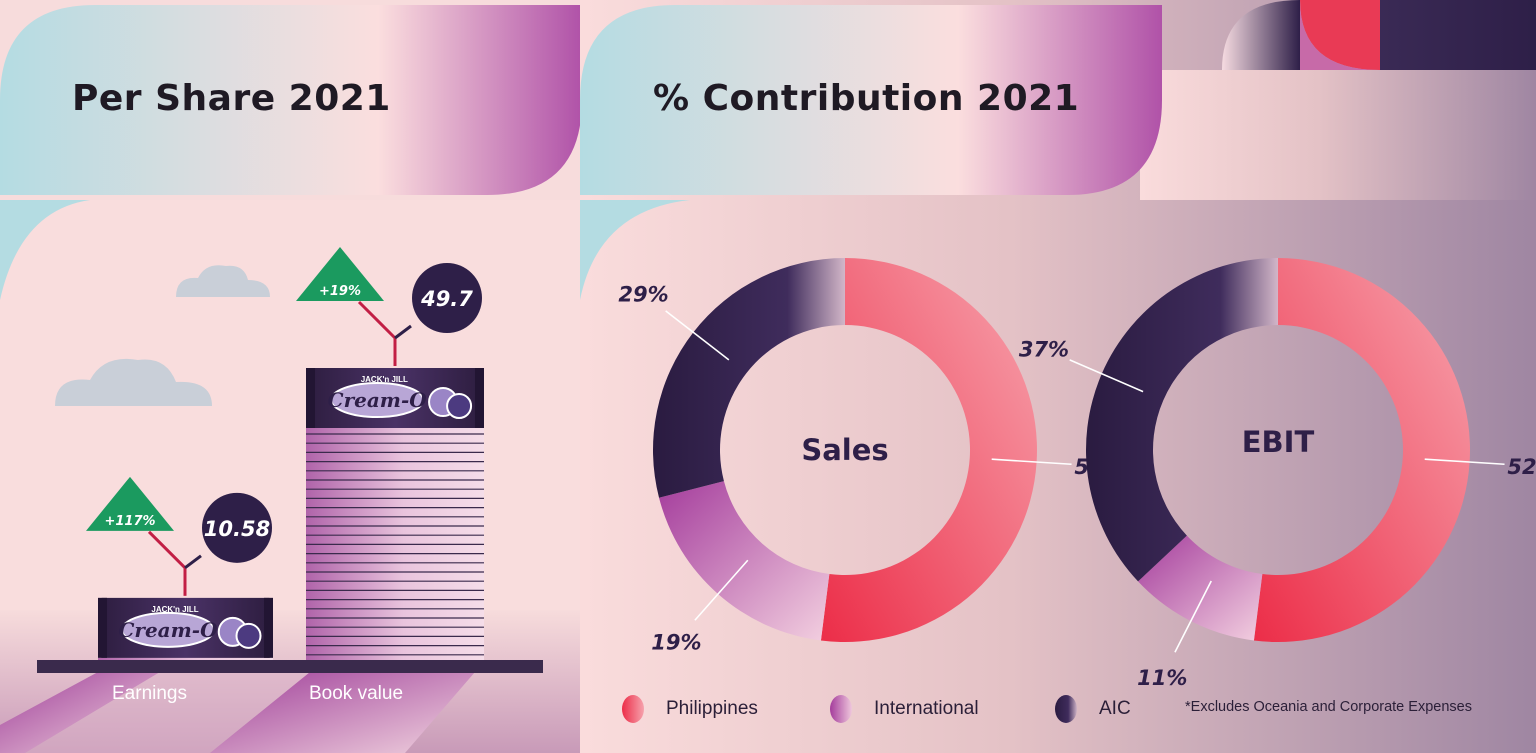 This screenshot has height=753, width=1536. I want to click on slice-value-label: 52%, so click(1521, 467).